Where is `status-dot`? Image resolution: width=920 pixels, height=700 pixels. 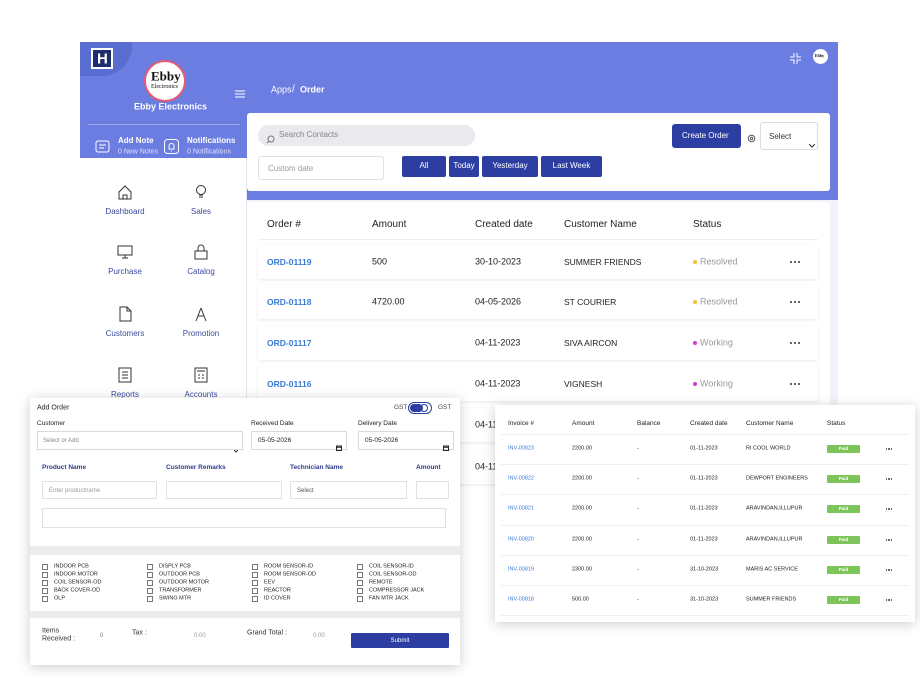 status-dot is located at coordinates (695, 343).